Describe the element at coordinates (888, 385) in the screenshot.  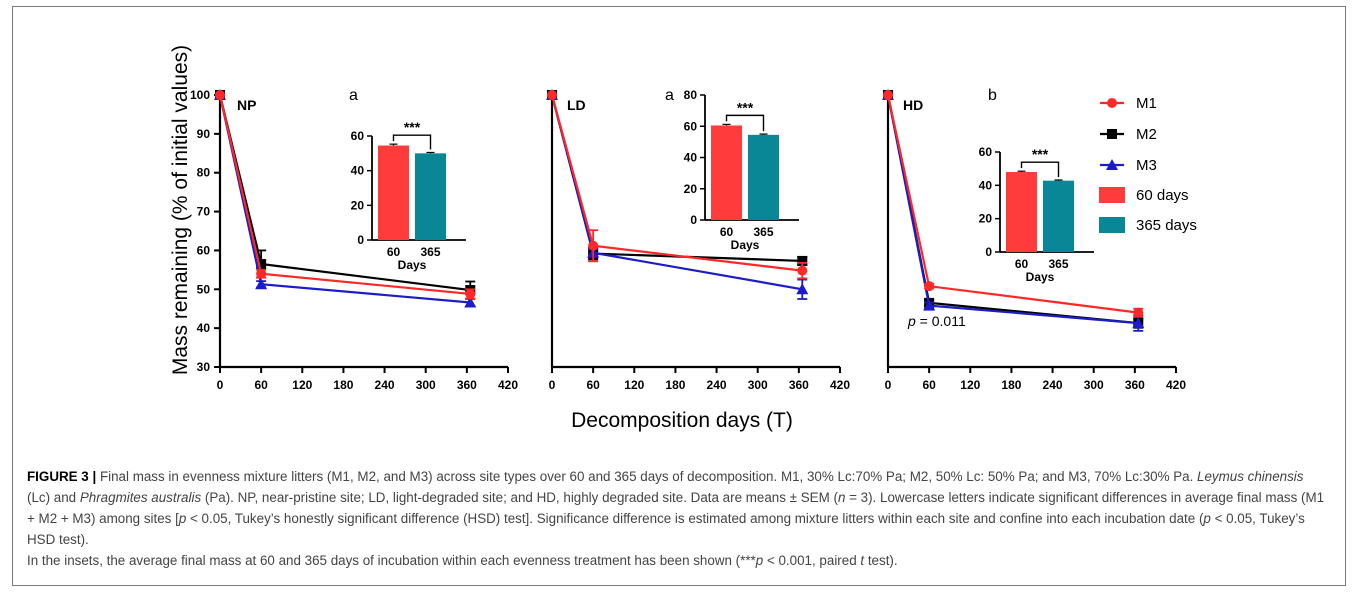
I see `x-tick-label: 0` at that location.